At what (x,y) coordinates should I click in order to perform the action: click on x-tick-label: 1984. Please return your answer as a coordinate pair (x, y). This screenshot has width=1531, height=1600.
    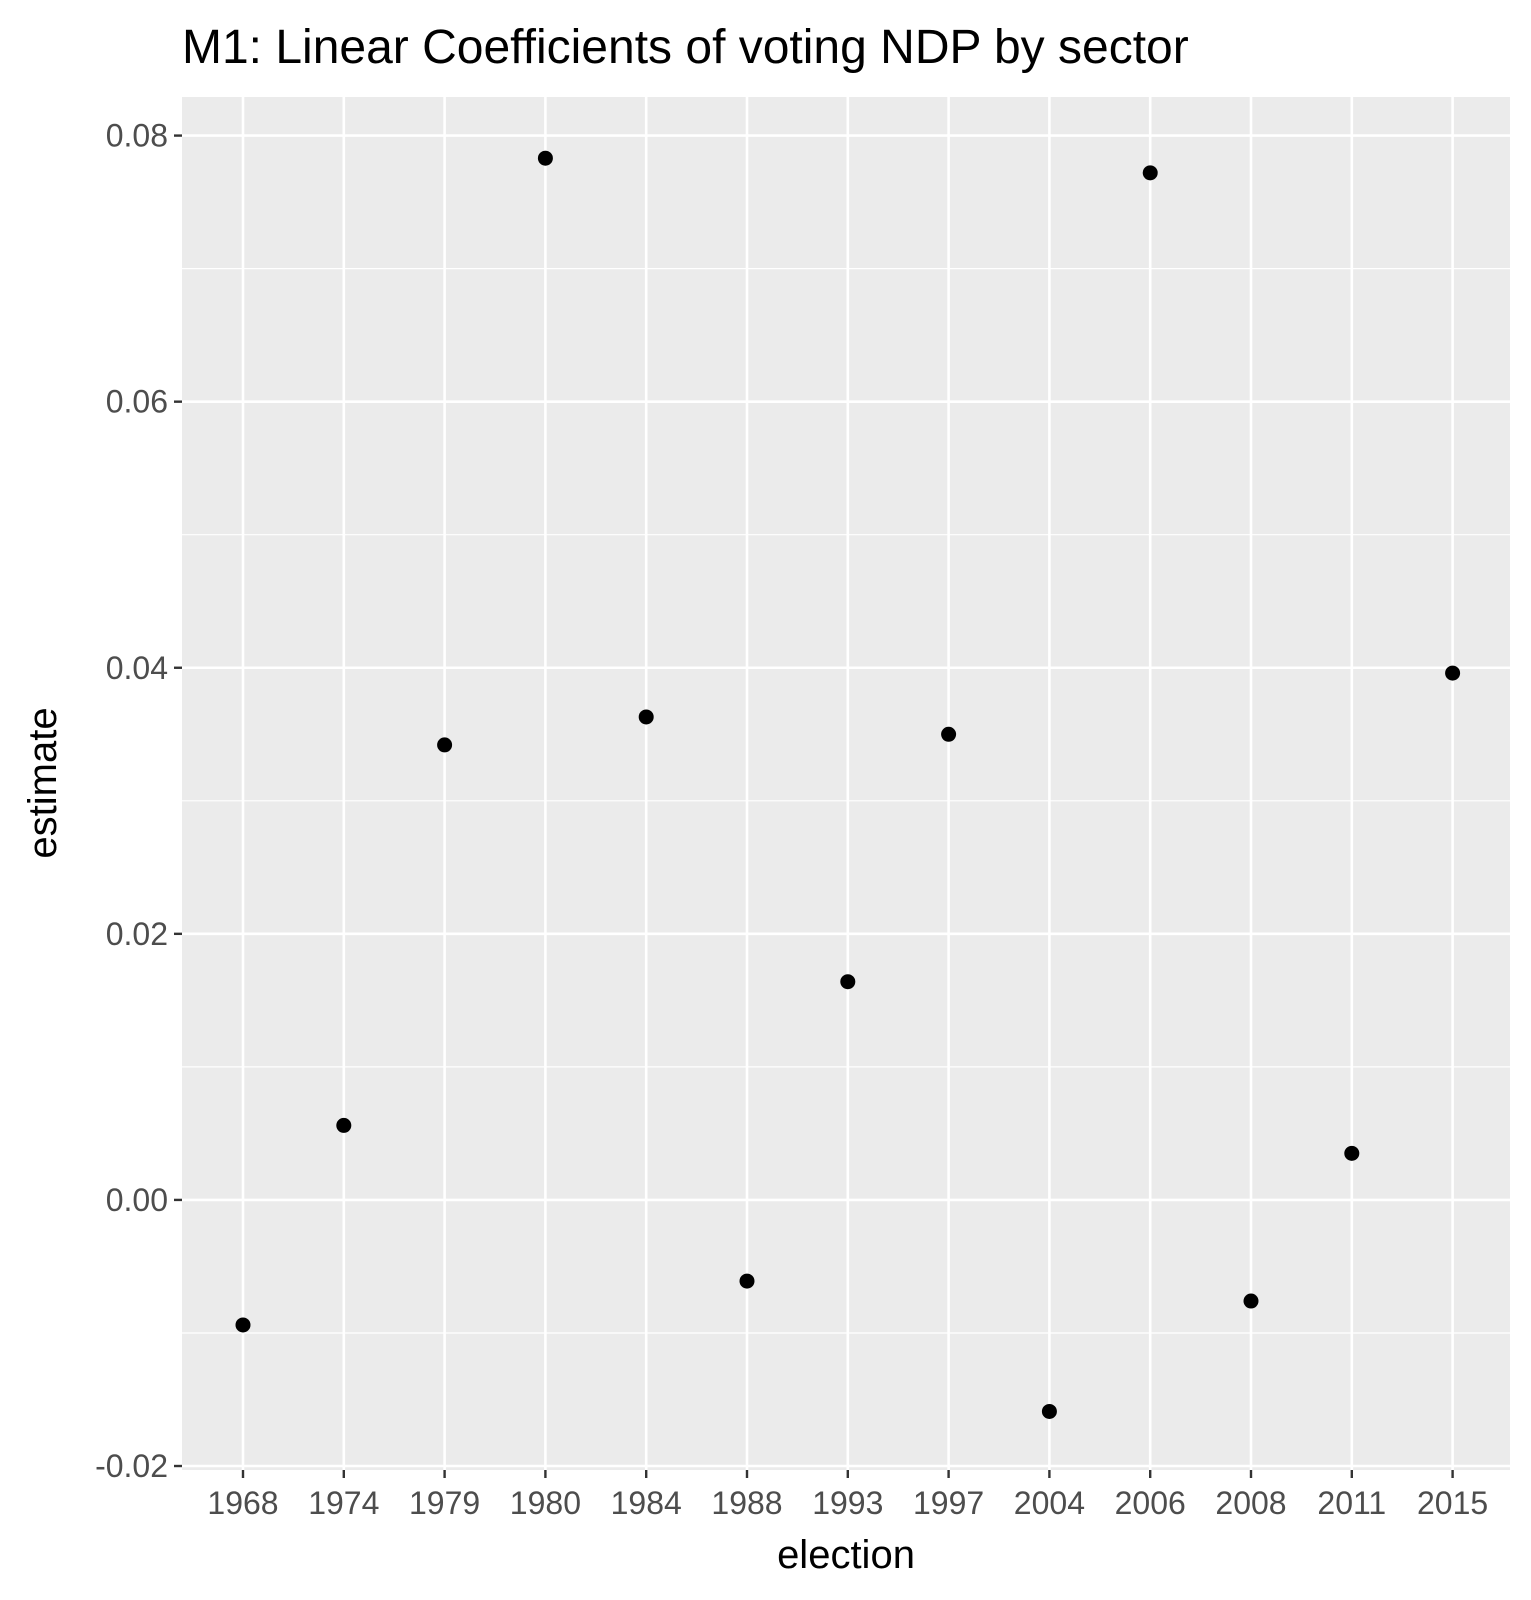
    Looking at the image, I should click on (646, 1503).